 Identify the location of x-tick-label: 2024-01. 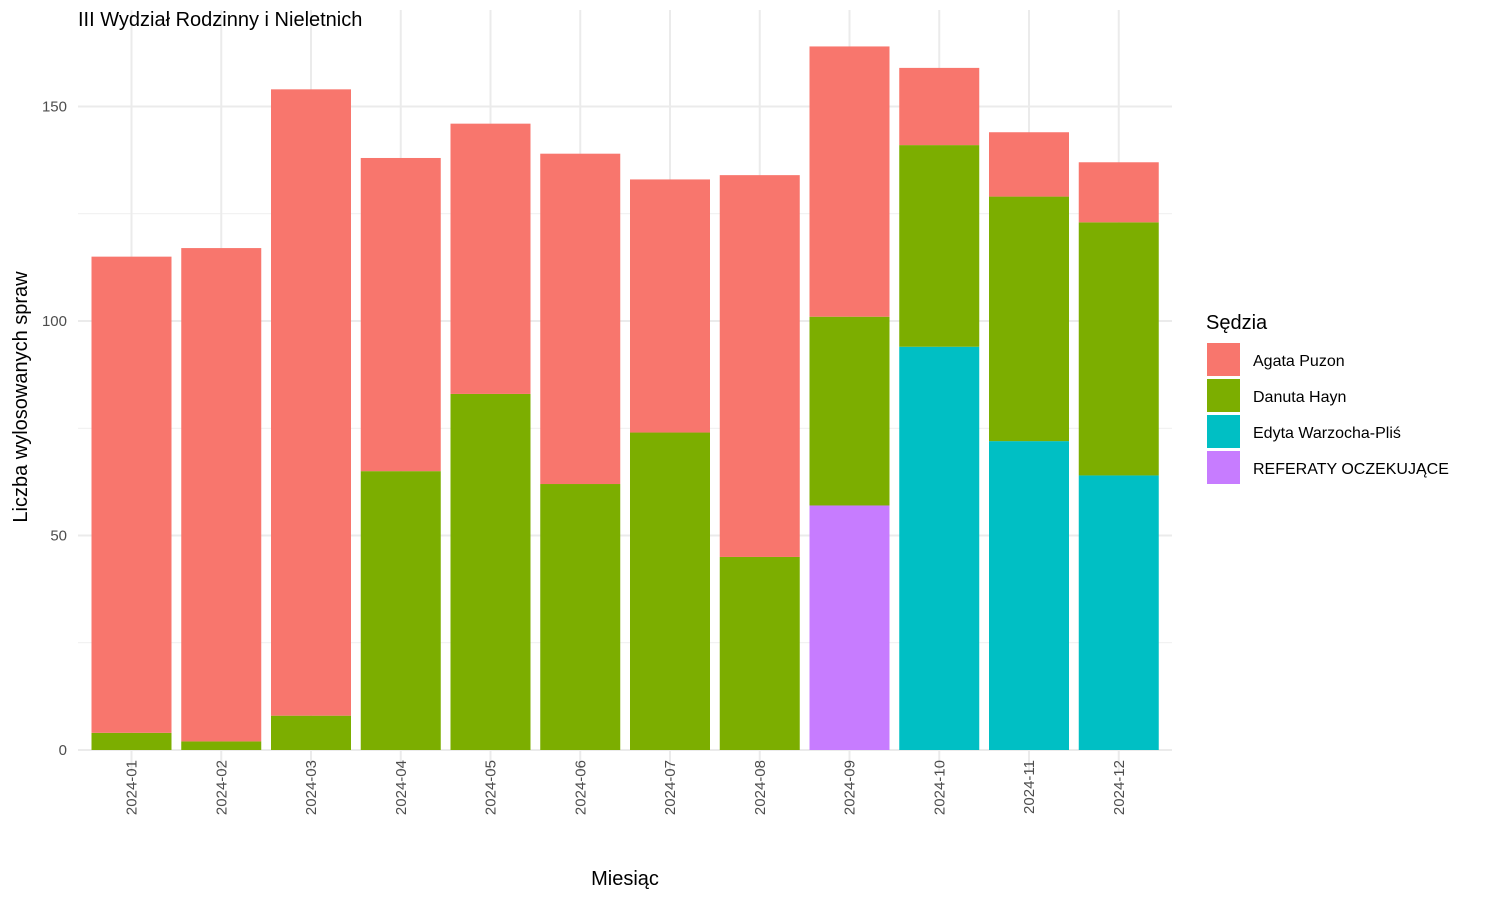
(132, 787).